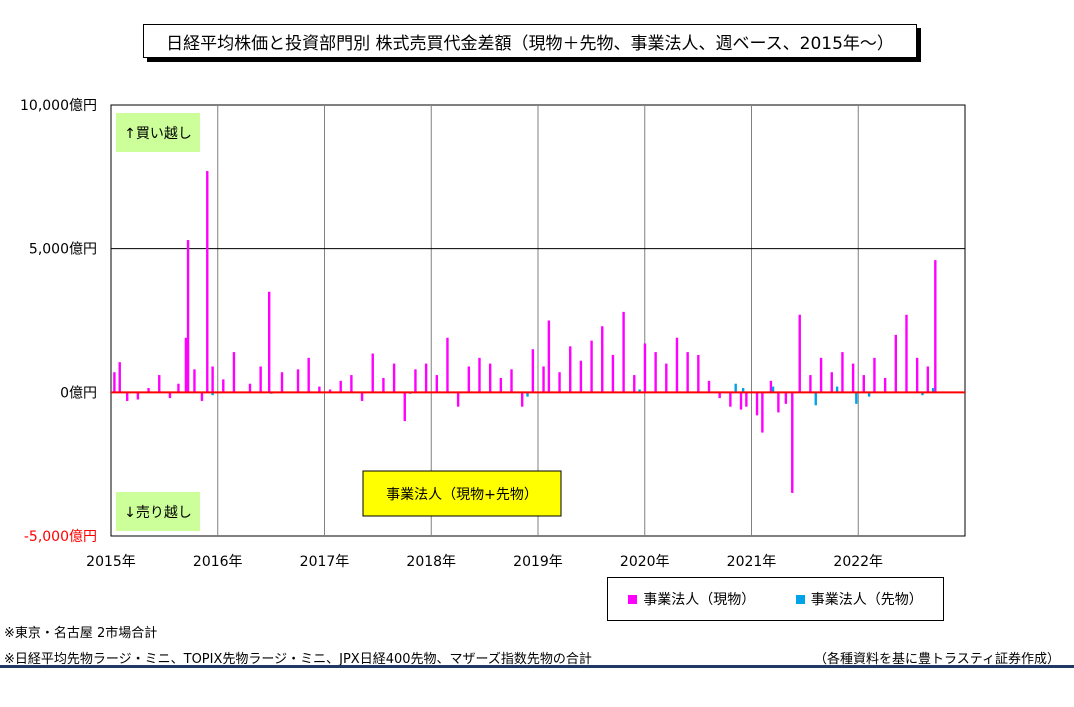 The image size is (1074, 707). I want to click on sell-annotation: ↓売り越し, so click(158, 513).